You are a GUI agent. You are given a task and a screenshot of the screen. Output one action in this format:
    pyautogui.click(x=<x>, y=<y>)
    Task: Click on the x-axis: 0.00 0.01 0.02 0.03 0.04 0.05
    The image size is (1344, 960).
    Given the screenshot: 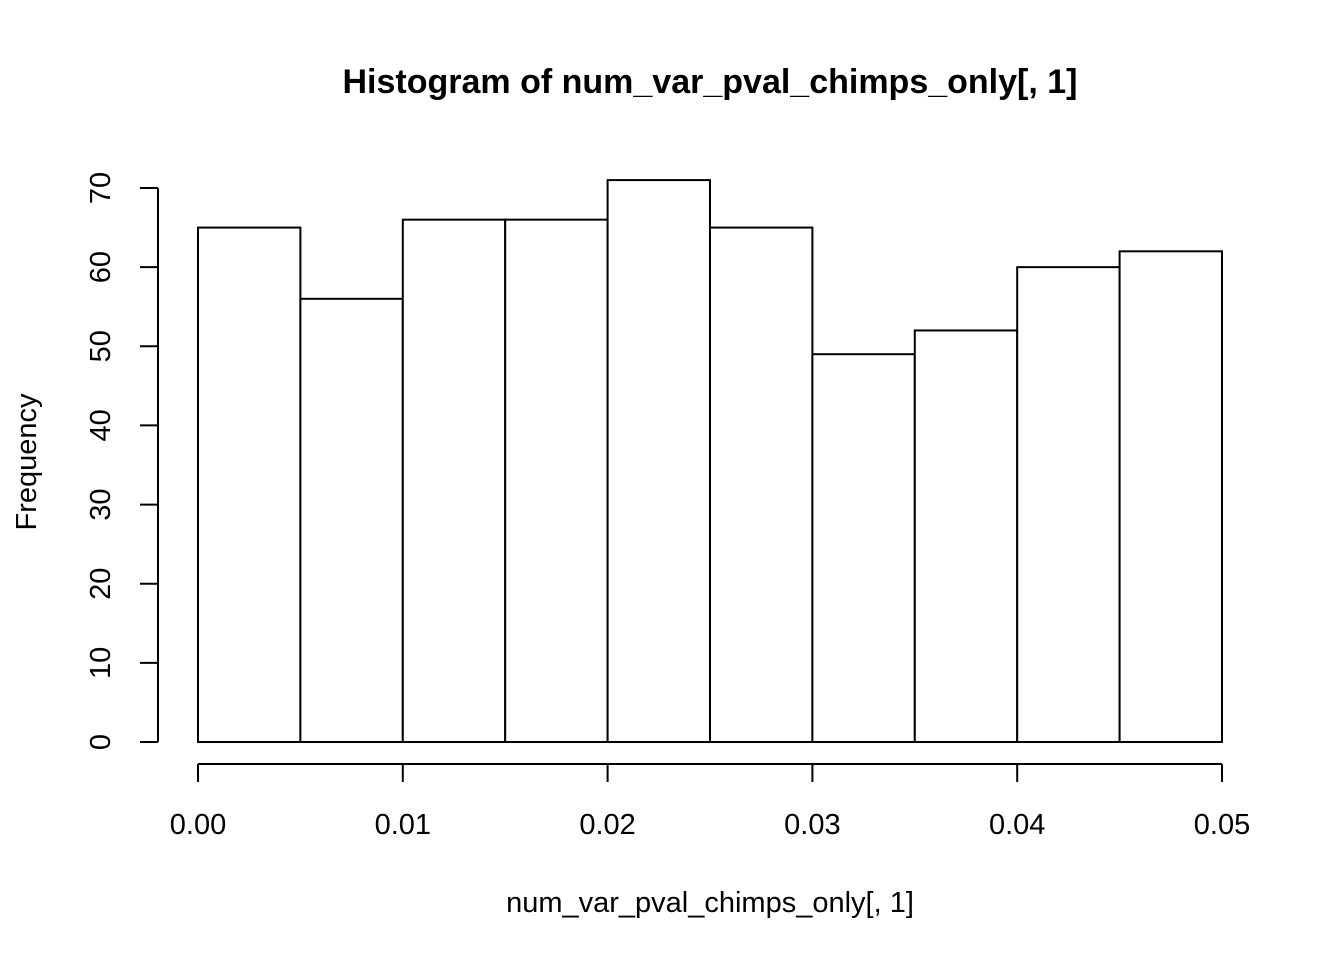 What is the action you would take?
    pyautogui.click(x=710, y=802)
    